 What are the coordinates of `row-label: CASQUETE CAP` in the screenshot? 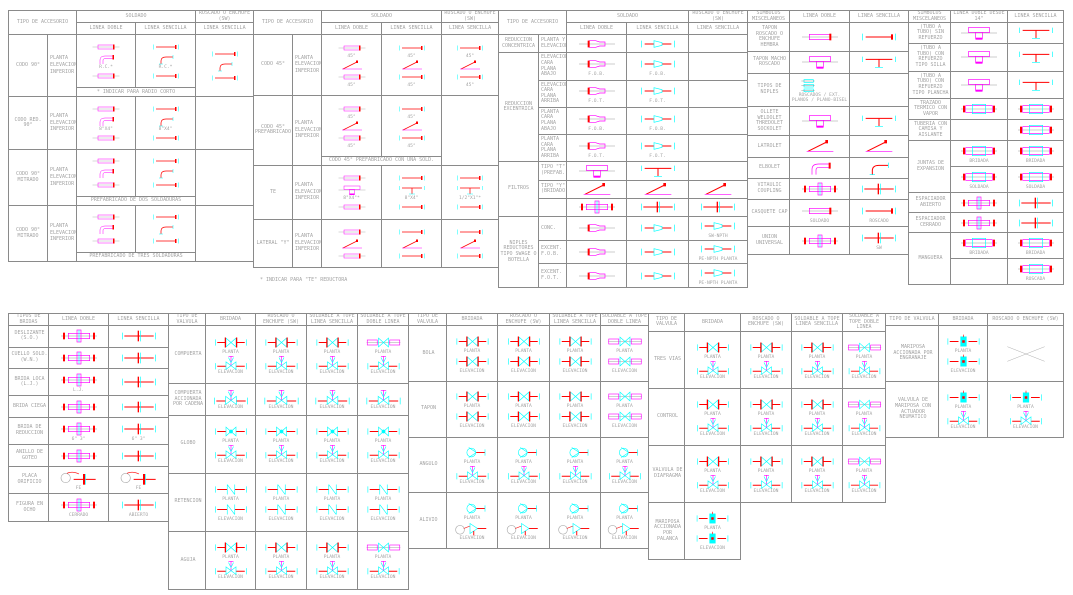 It's located at (768, 213).